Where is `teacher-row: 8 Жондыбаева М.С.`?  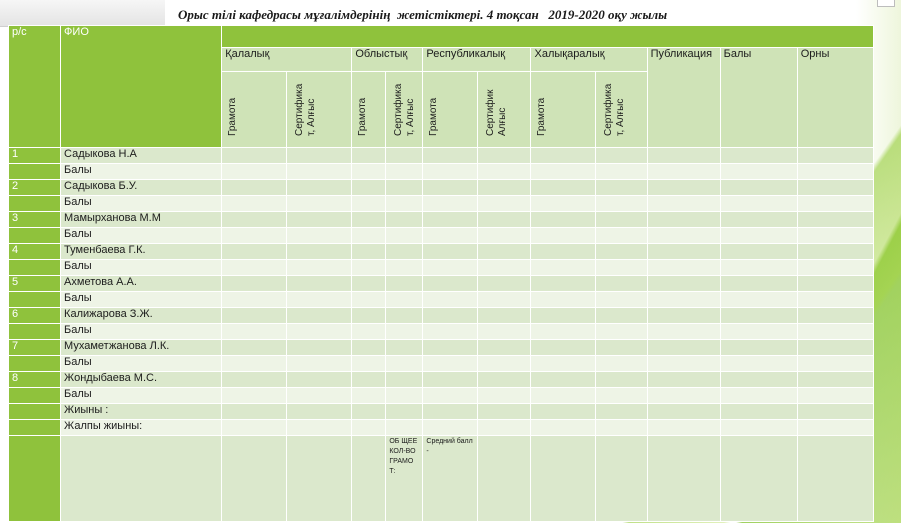 teacher-row: 8 Жондыбаева М.С. is located at coordinates (441, 379).